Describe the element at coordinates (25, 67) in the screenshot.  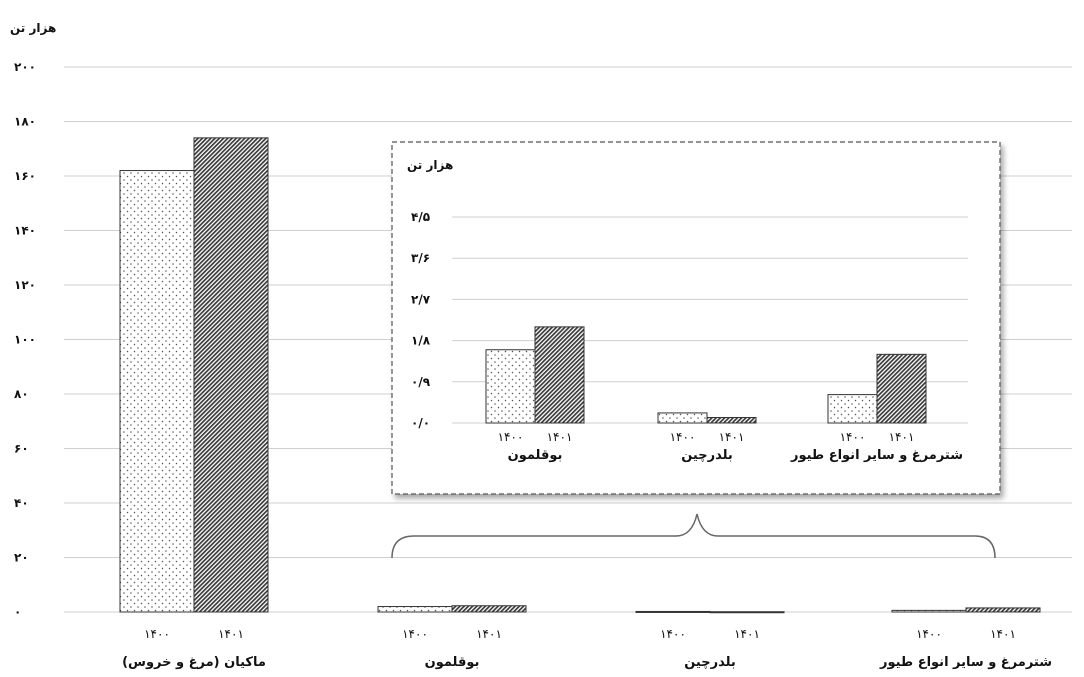
I see `main-y-tick-label: ۲۰۰` at that location.